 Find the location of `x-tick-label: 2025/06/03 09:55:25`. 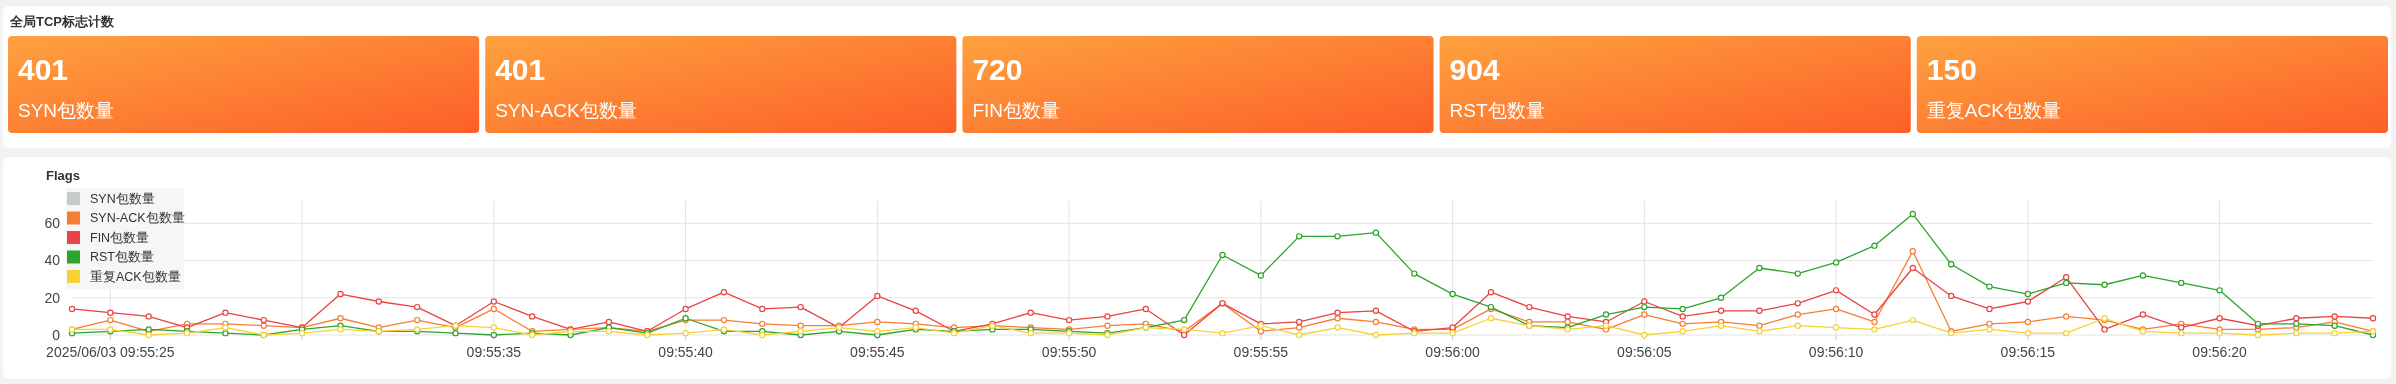

x-tick-label: 2025/06/03 09:55:25 is located at coordinates (110, 352).